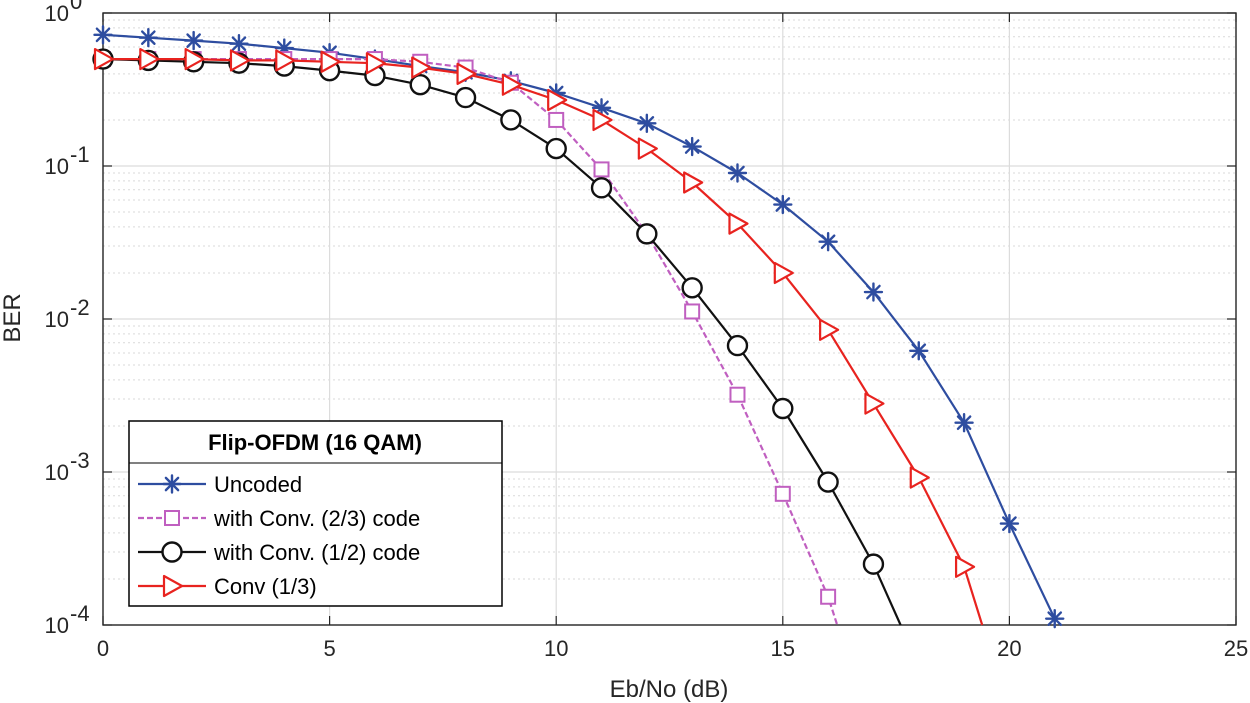 This screenshot has height=703, width=1250. I want to click on legend-entry: Conv (1/3), so click(227, 586).